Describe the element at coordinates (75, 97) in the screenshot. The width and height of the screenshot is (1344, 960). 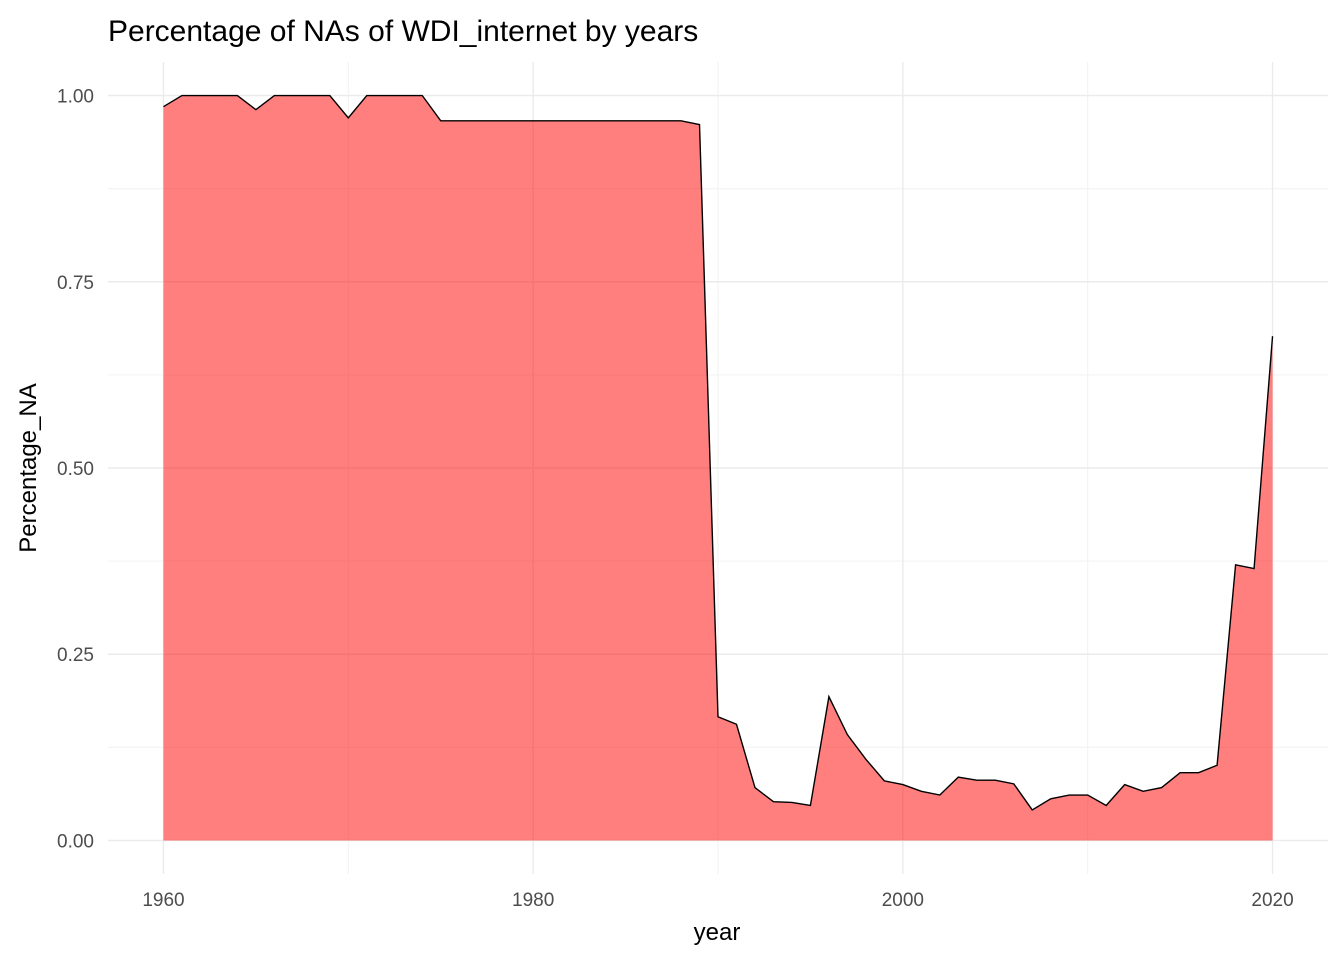
I see `y-tick-label: 1.00` at that location.